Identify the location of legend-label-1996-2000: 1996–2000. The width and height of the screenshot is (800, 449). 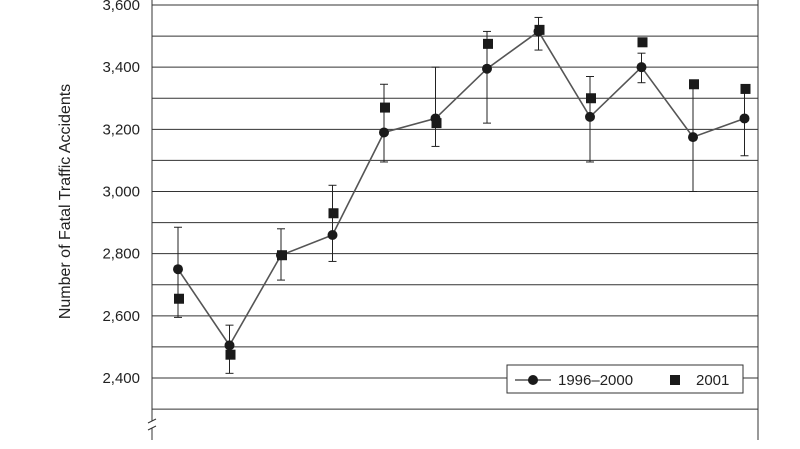
(595, 380).